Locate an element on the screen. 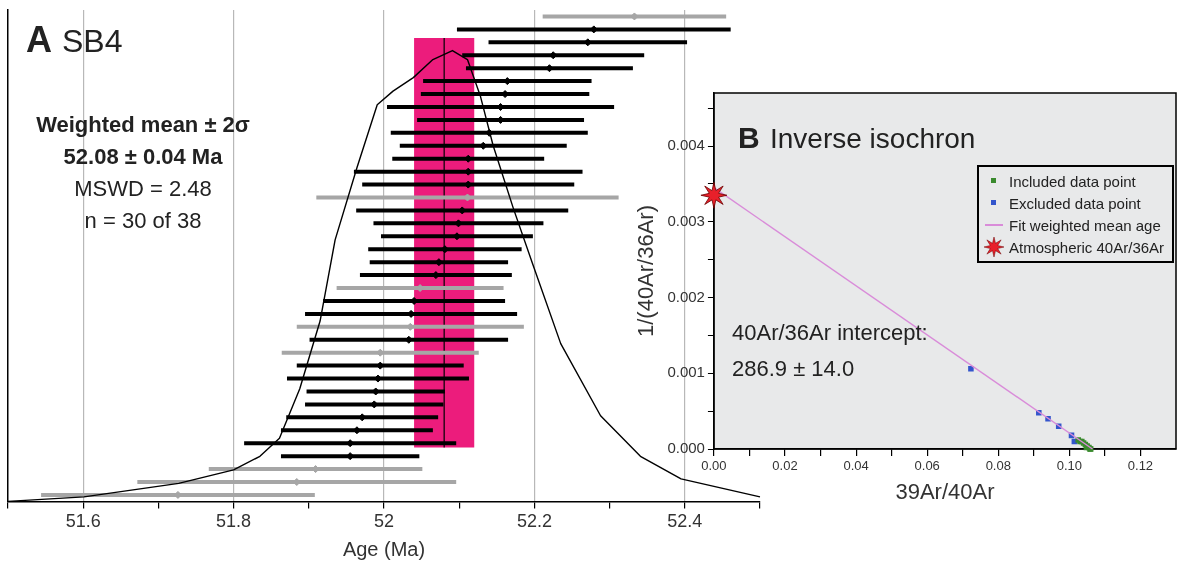 The width and height of the screenshot is (1182, 566). text: Inverse isochron is located at coordinates (873, 138).